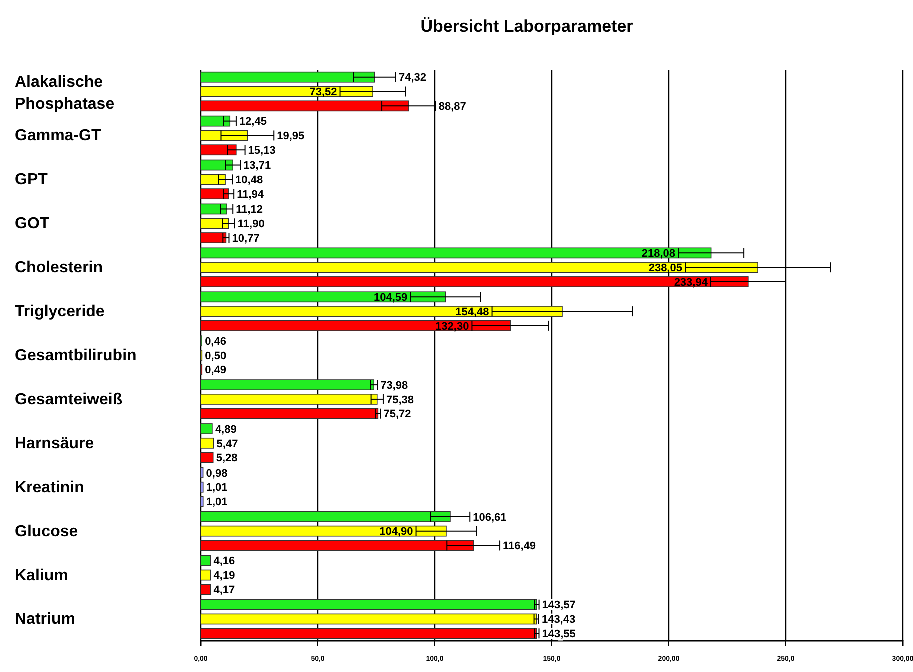  What do you see at coordinates (397, 532) in the screenshot?
I see `data-label: 104,90` at bounding box center [397, 532].